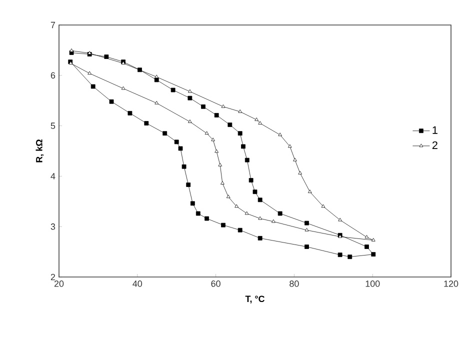  What do you see at coordinates (53, 176) in the screenshot?
I see `y-tick-label: 4` at bounding box center [53, 176].